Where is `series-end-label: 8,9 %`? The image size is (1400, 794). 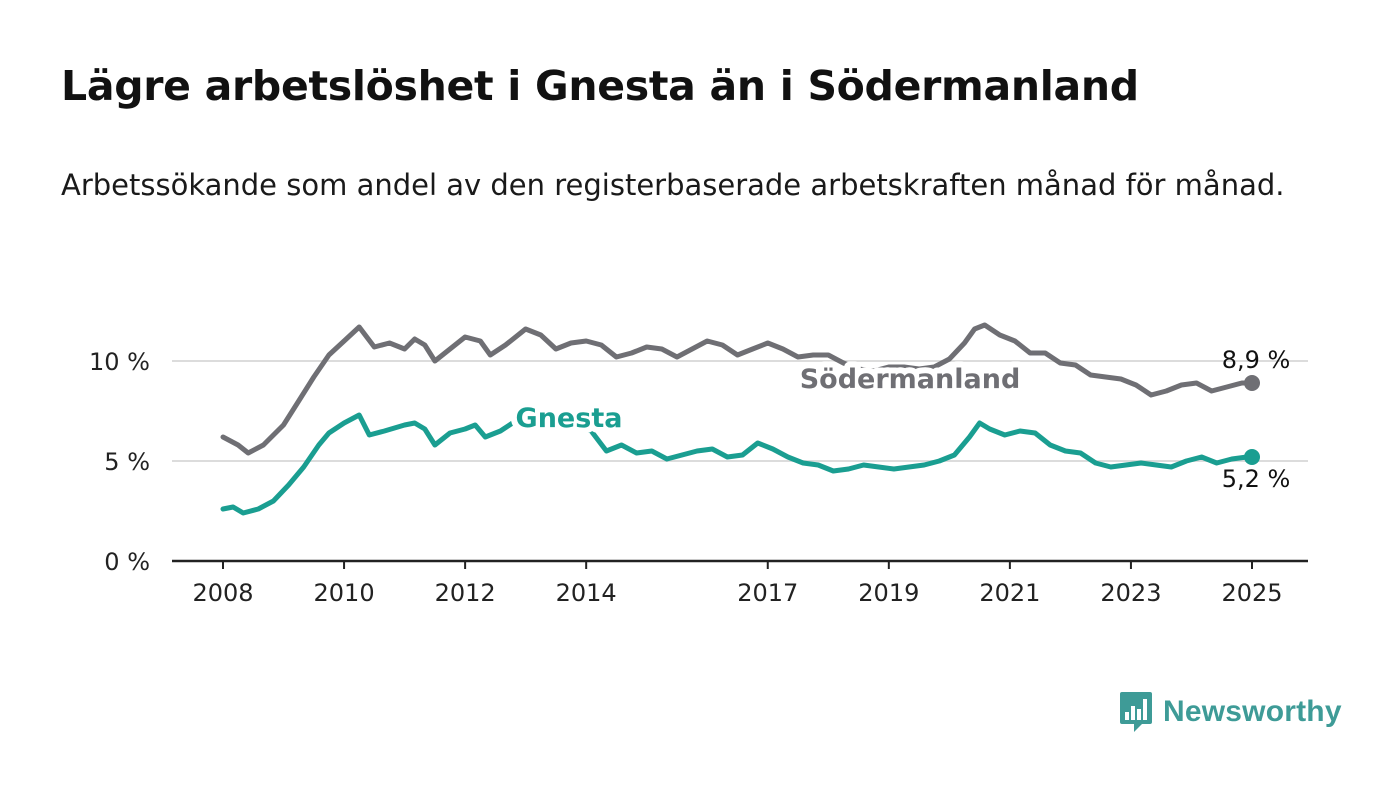 series-end-label: 8,9 % is located at coordinates (1256, 360).